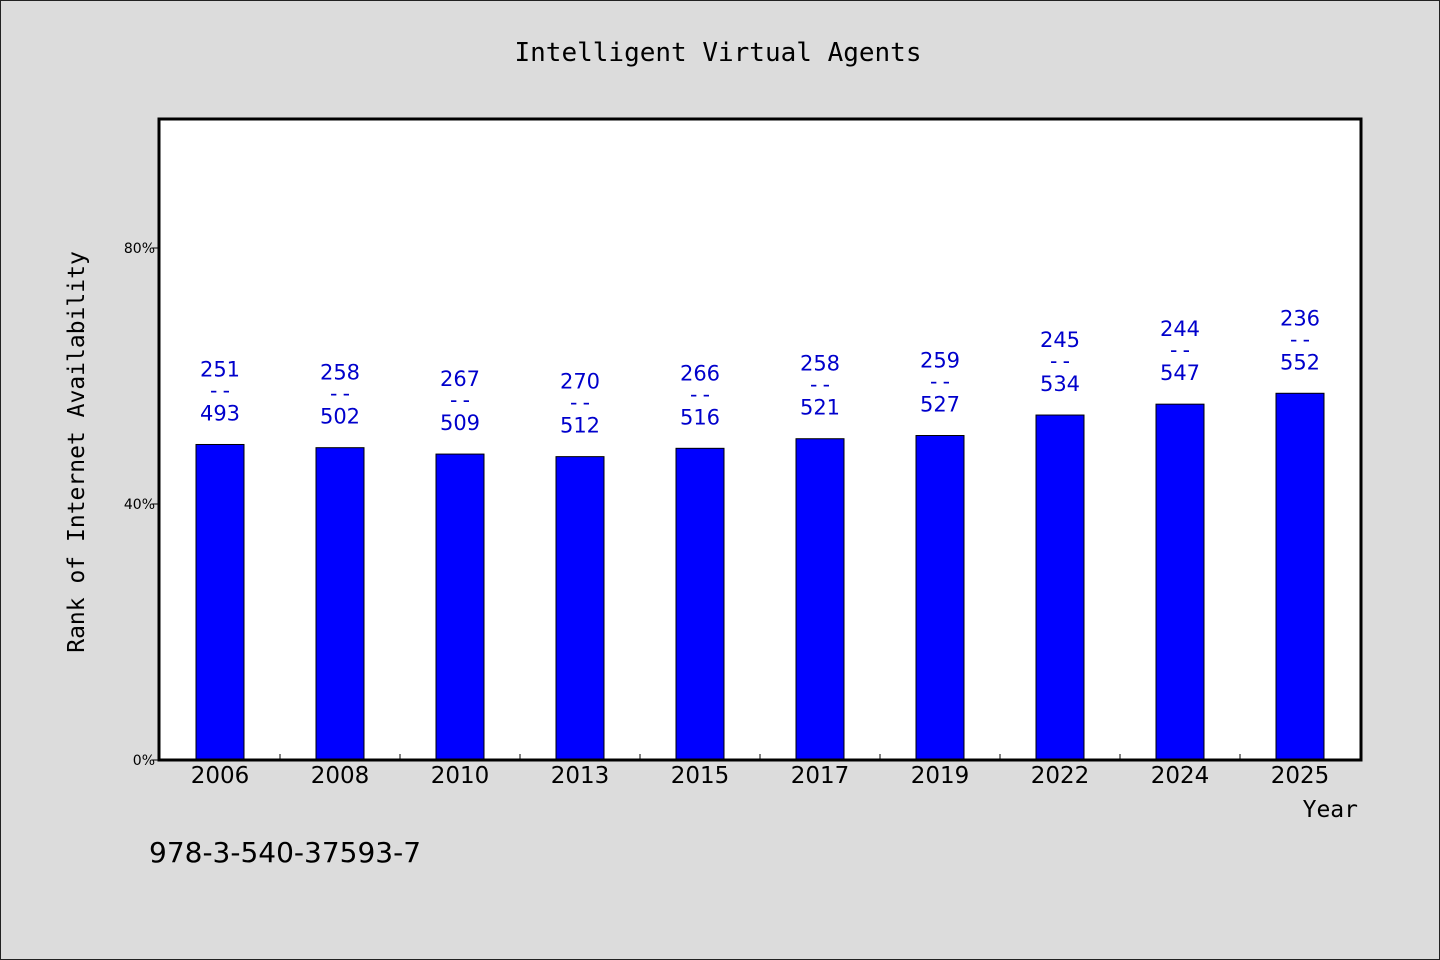 The width and height of the screenshot is (1440, 960). What do you see at coordinates (1300, 776) in the screenshot?
I see `x-tick-label-2025: 2025` at bounding box center [1300, 776].